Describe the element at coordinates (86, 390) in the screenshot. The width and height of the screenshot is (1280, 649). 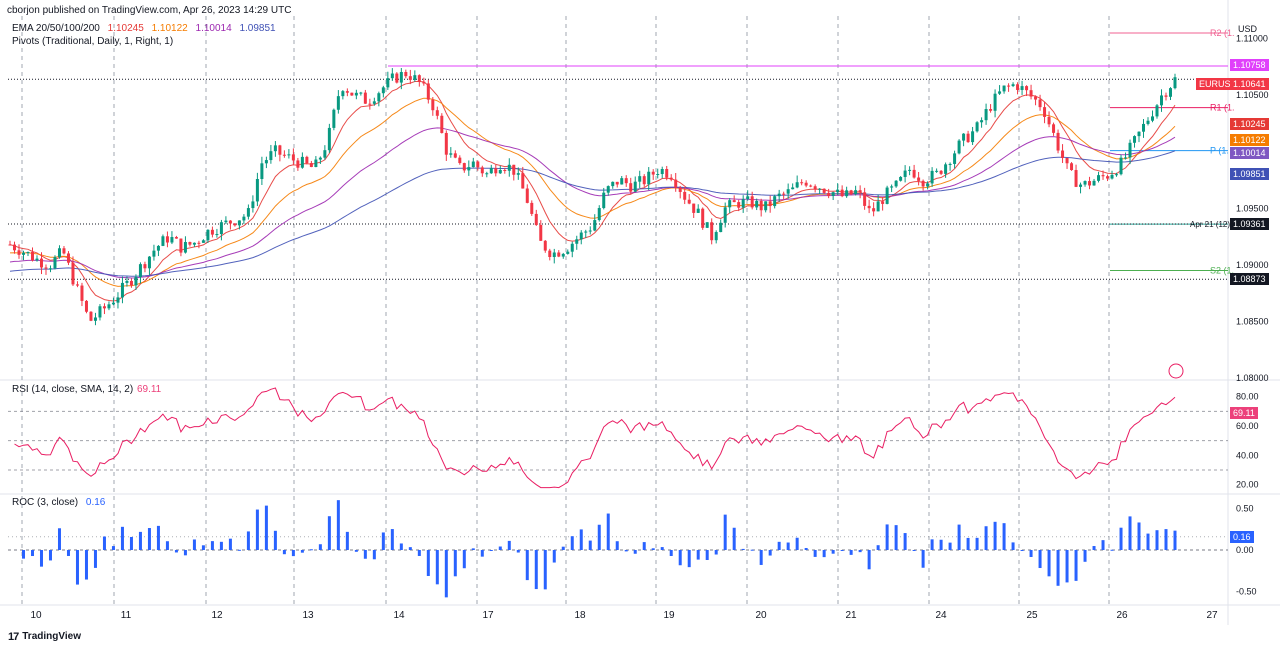
I see `rsi-legend: RSI (14, close, SMA, 14, 2) 69.11` at that location.